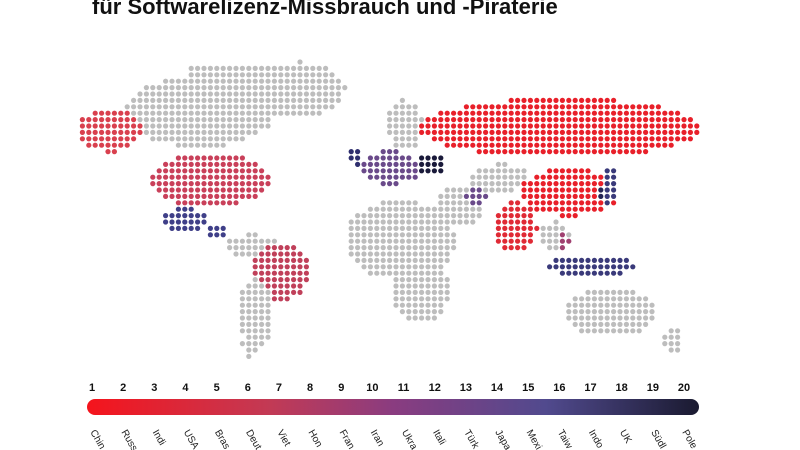 Image resolution: width=800 pixels, height=450 pixels. I want to click on country-label: Türk, so click(471, 439).